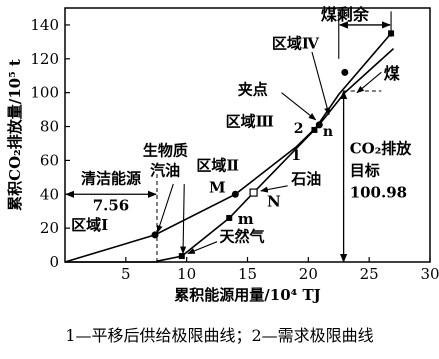 The image size is (439, 359). I want to click on coal-surplus-label: 煤剩余, so click(345, 14).